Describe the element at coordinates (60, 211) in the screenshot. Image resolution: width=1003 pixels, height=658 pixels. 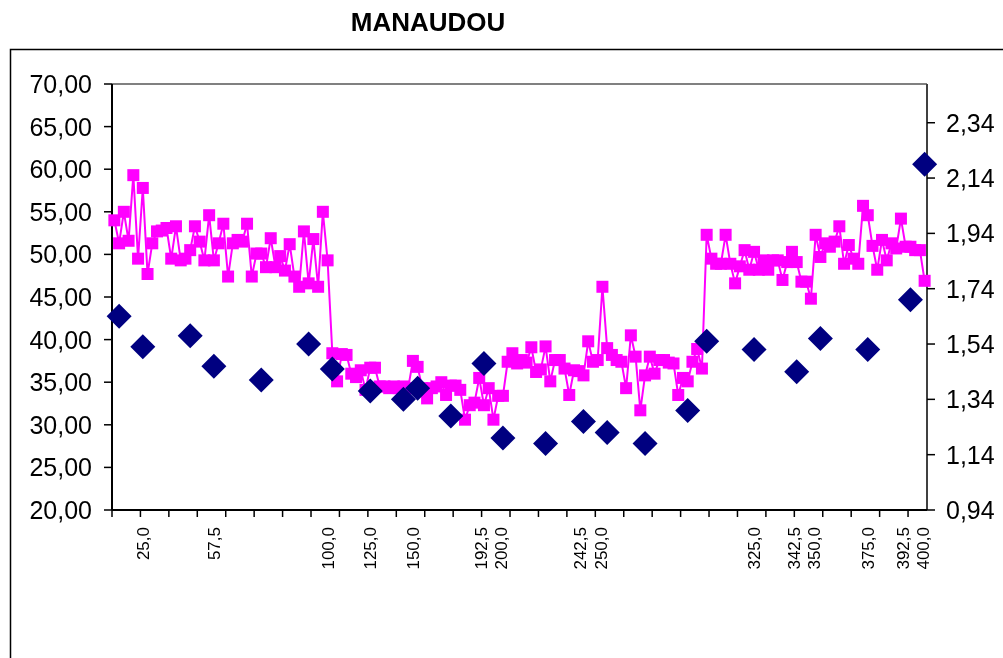
I see `y-tick-label: 55,00` at that location.